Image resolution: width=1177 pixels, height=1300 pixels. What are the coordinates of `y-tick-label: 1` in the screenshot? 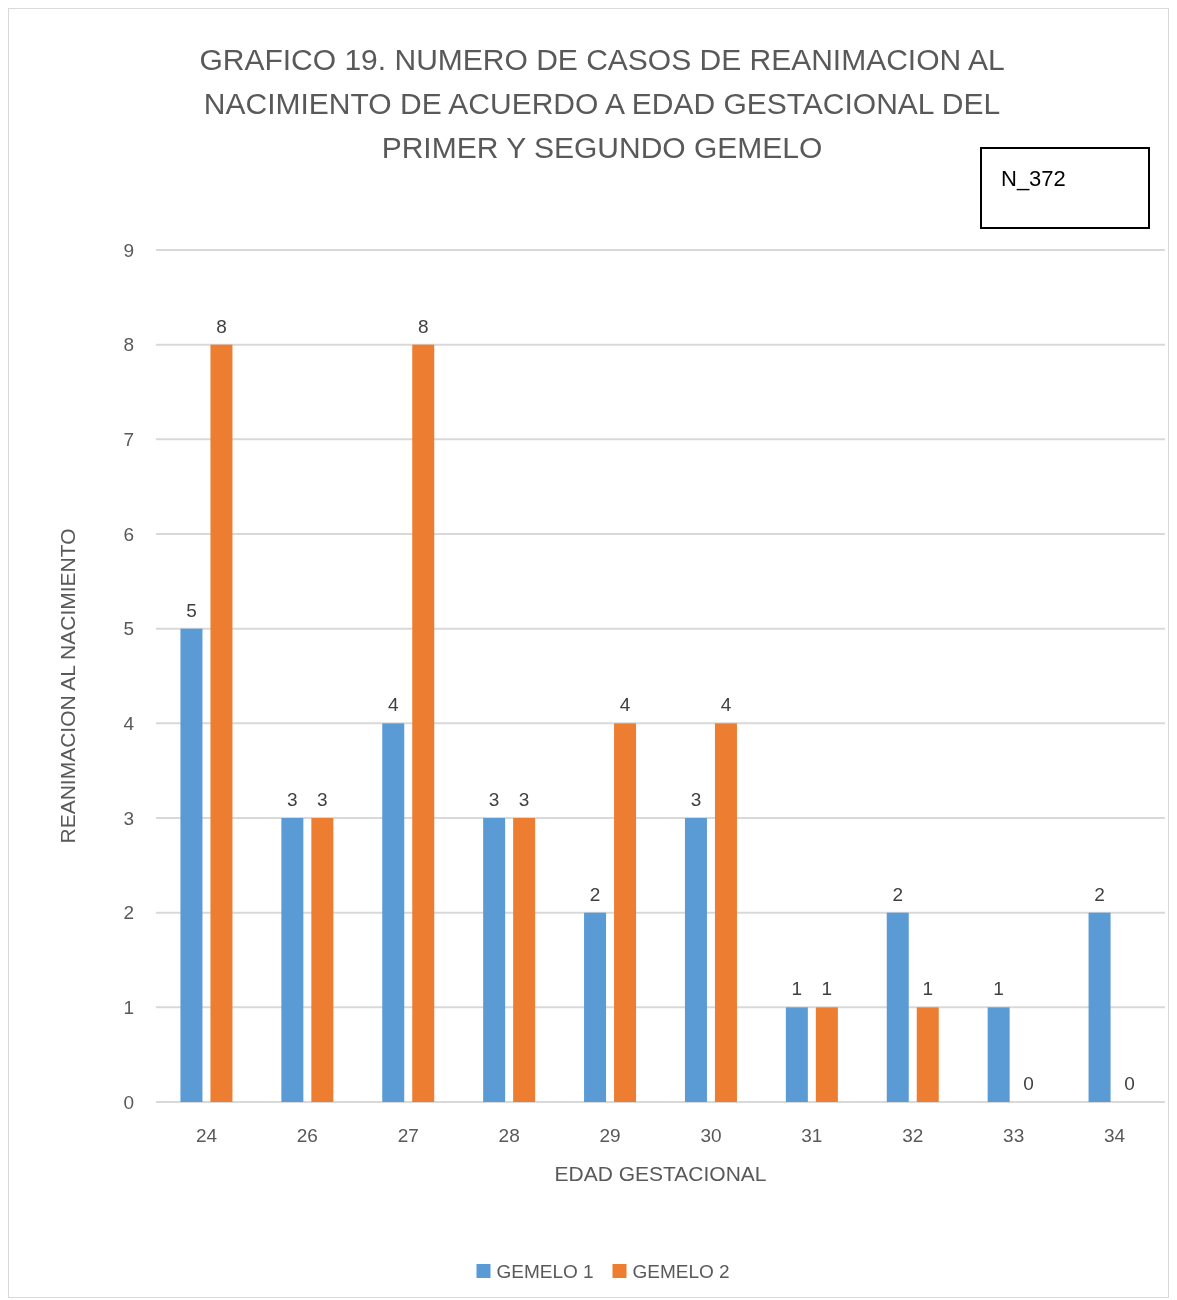 It's located at (128, 1007).